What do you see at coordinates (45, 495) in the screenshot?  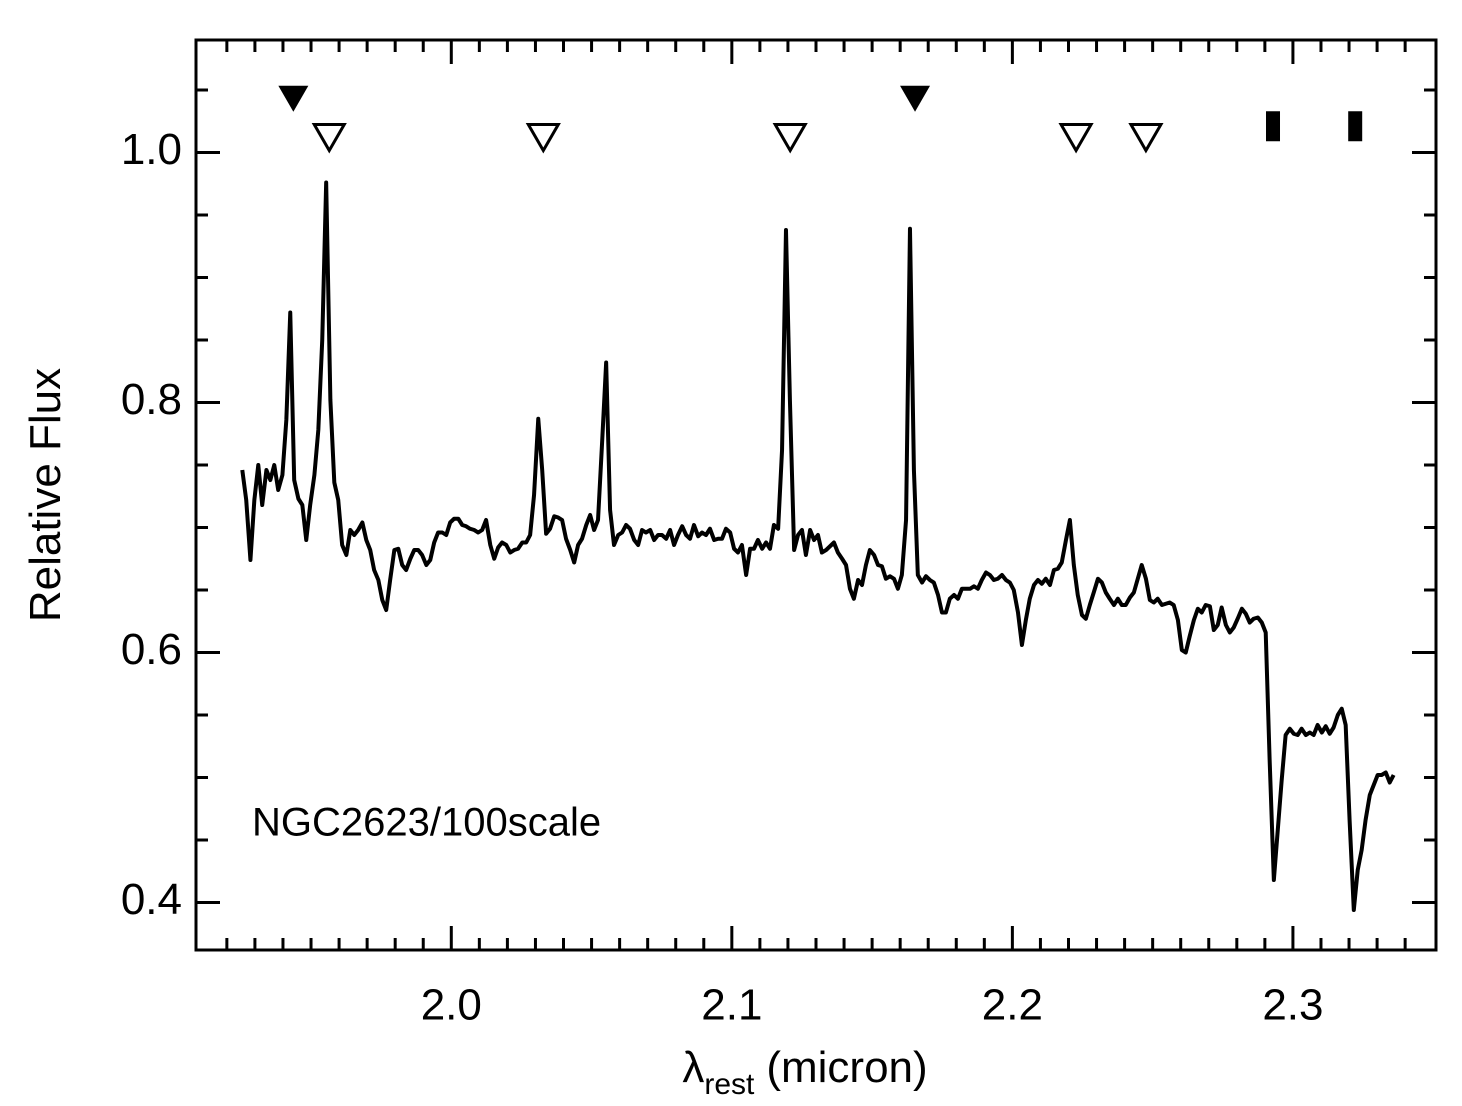 I see `y-axis-label: Relative Flux` at bounding box center [45, 495].